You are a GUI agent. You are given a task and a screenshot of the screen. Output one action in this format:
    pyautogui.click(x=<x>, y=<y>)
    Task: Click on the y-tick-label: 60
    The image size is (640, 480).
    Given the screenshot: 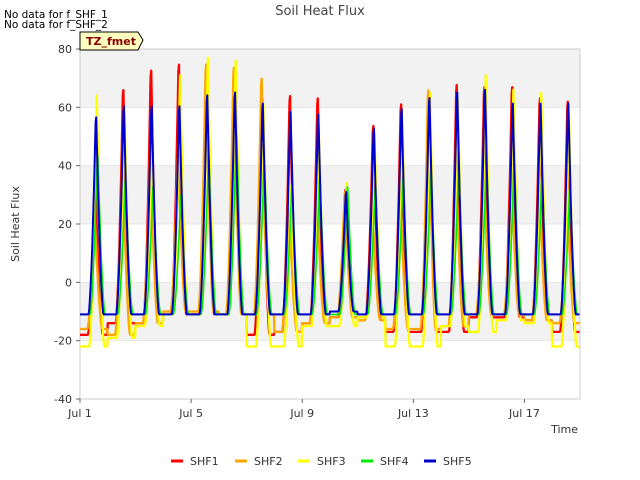 What is the action you would take?
    pyautogui.click(x=65, y=107)
    